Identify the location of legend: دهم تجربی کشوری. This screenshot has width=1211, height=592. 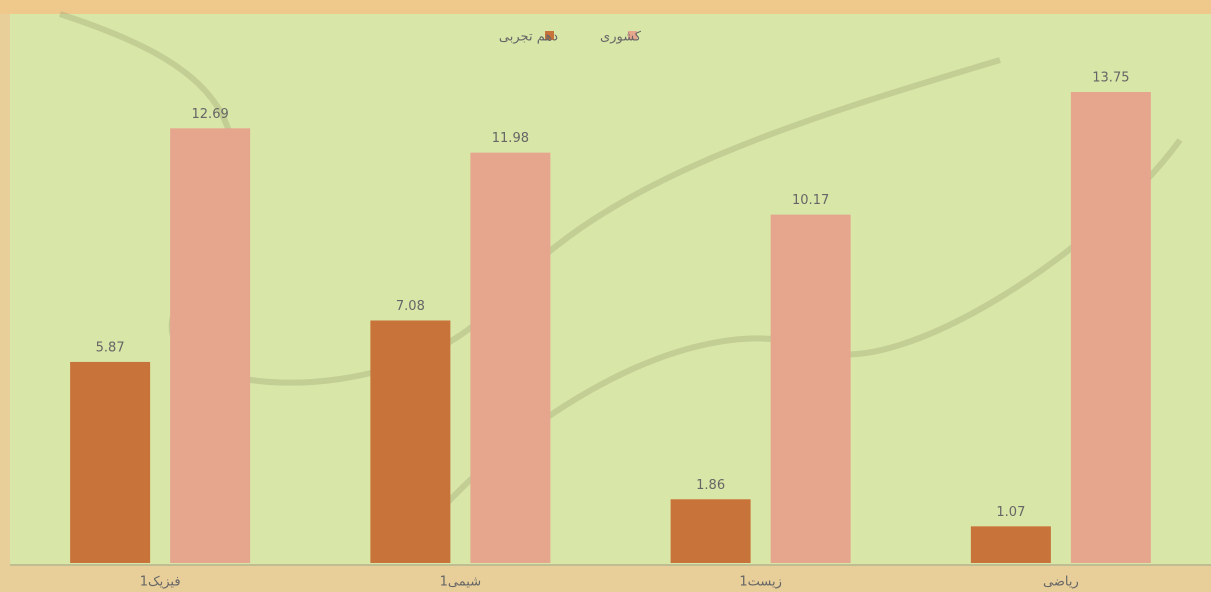
(570, 37).